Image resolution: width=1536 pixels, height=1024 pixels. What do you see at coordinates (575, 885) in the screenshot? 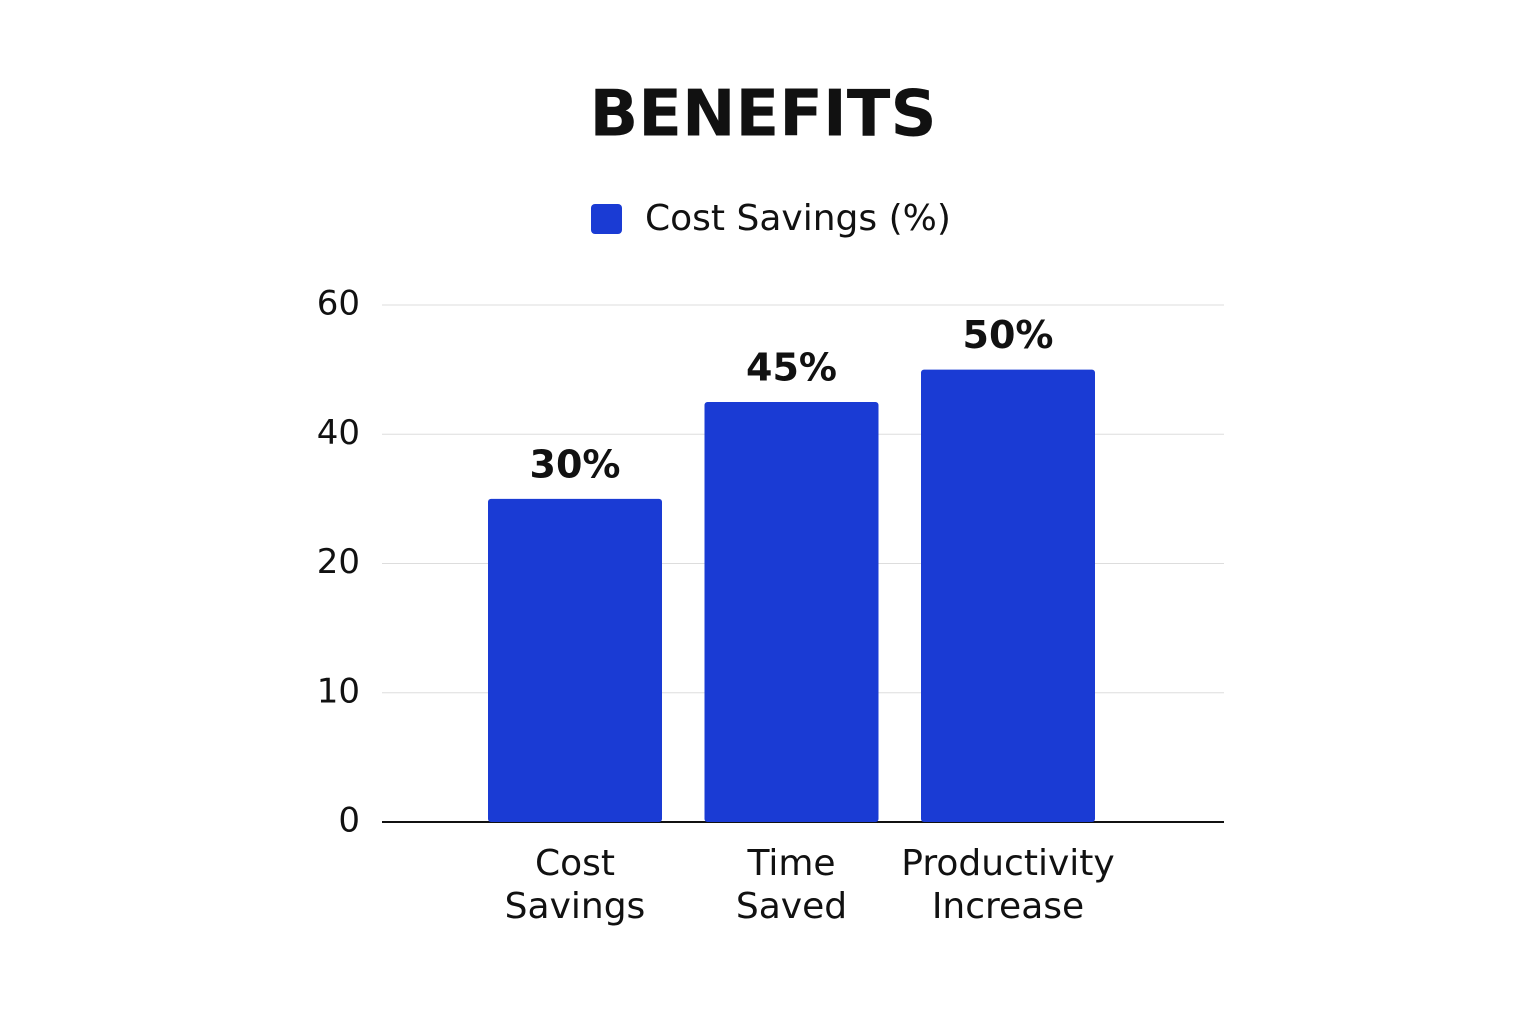
I see `x-tick-label: Cost Savings` at bounding box center [575, 885].